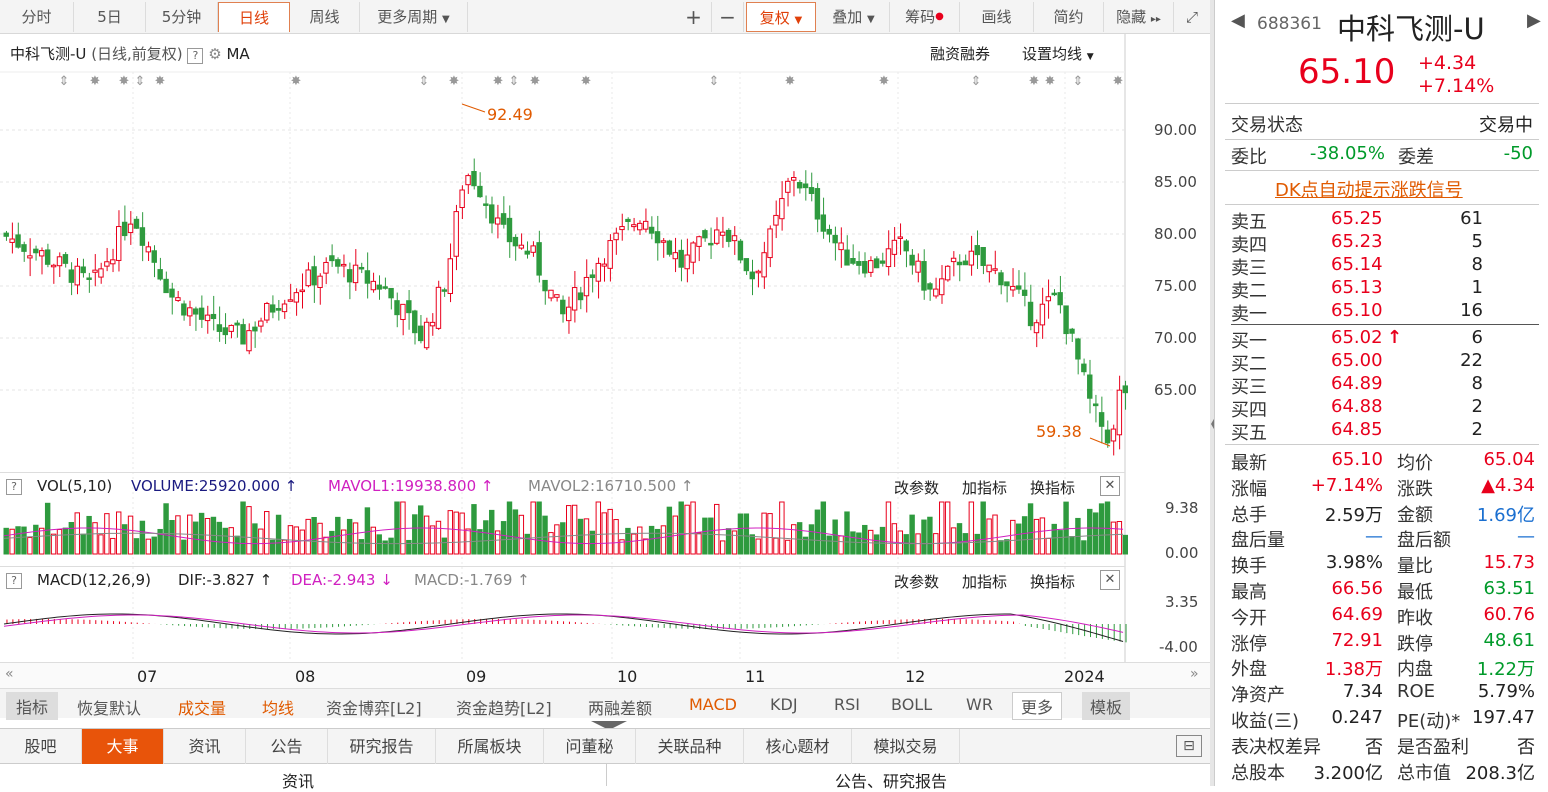 This screenshot has width=1548, height=792. Describe the element at coordinates (1212, 393) in the screenshot. I see `panel-splitter` at that location.